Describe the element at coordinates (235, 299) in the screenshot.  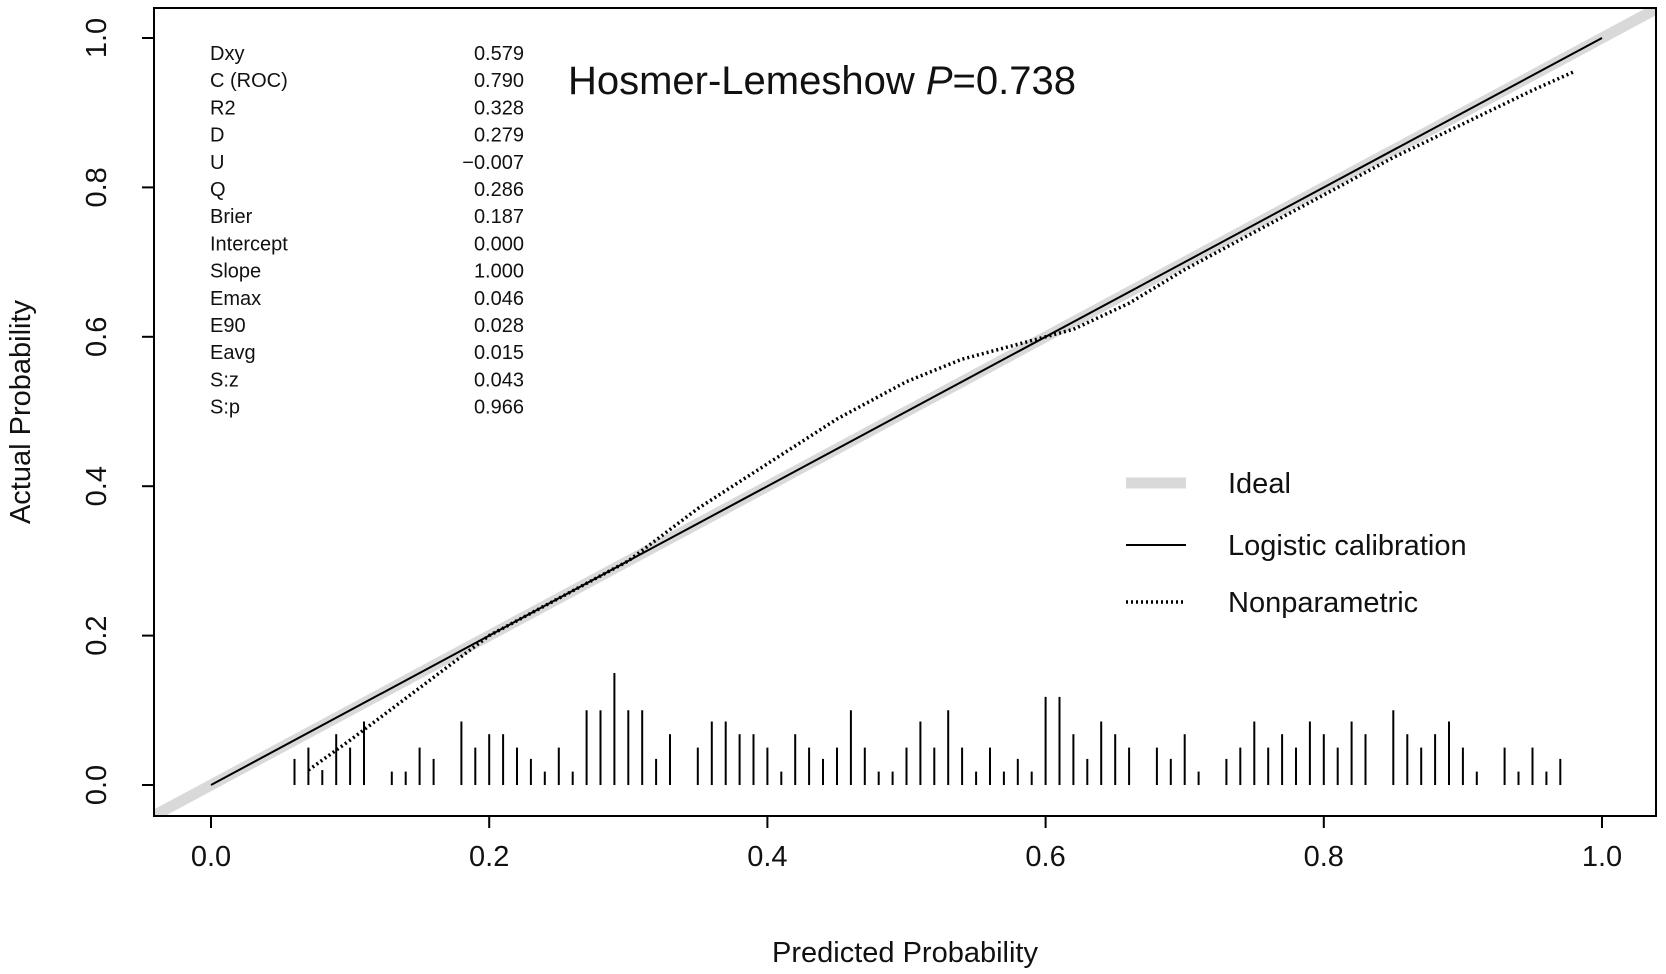
I see `stat-label: Emax` at that location.